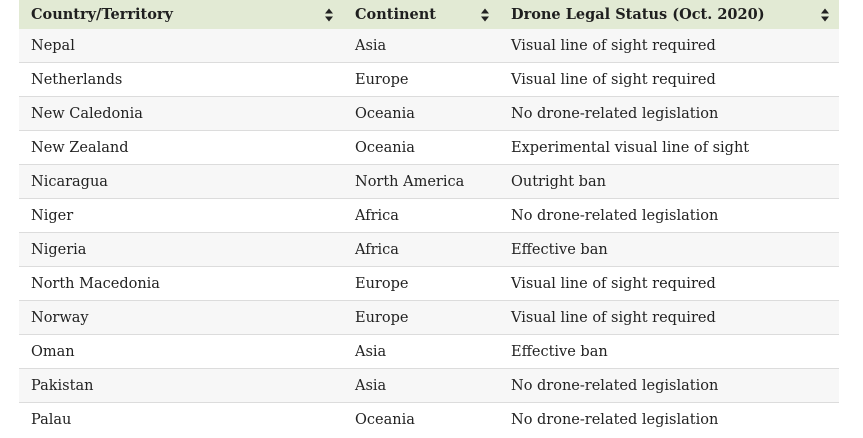  I want to click on cell-legal-status: Experimental visual line of sight, so click(669, 147).